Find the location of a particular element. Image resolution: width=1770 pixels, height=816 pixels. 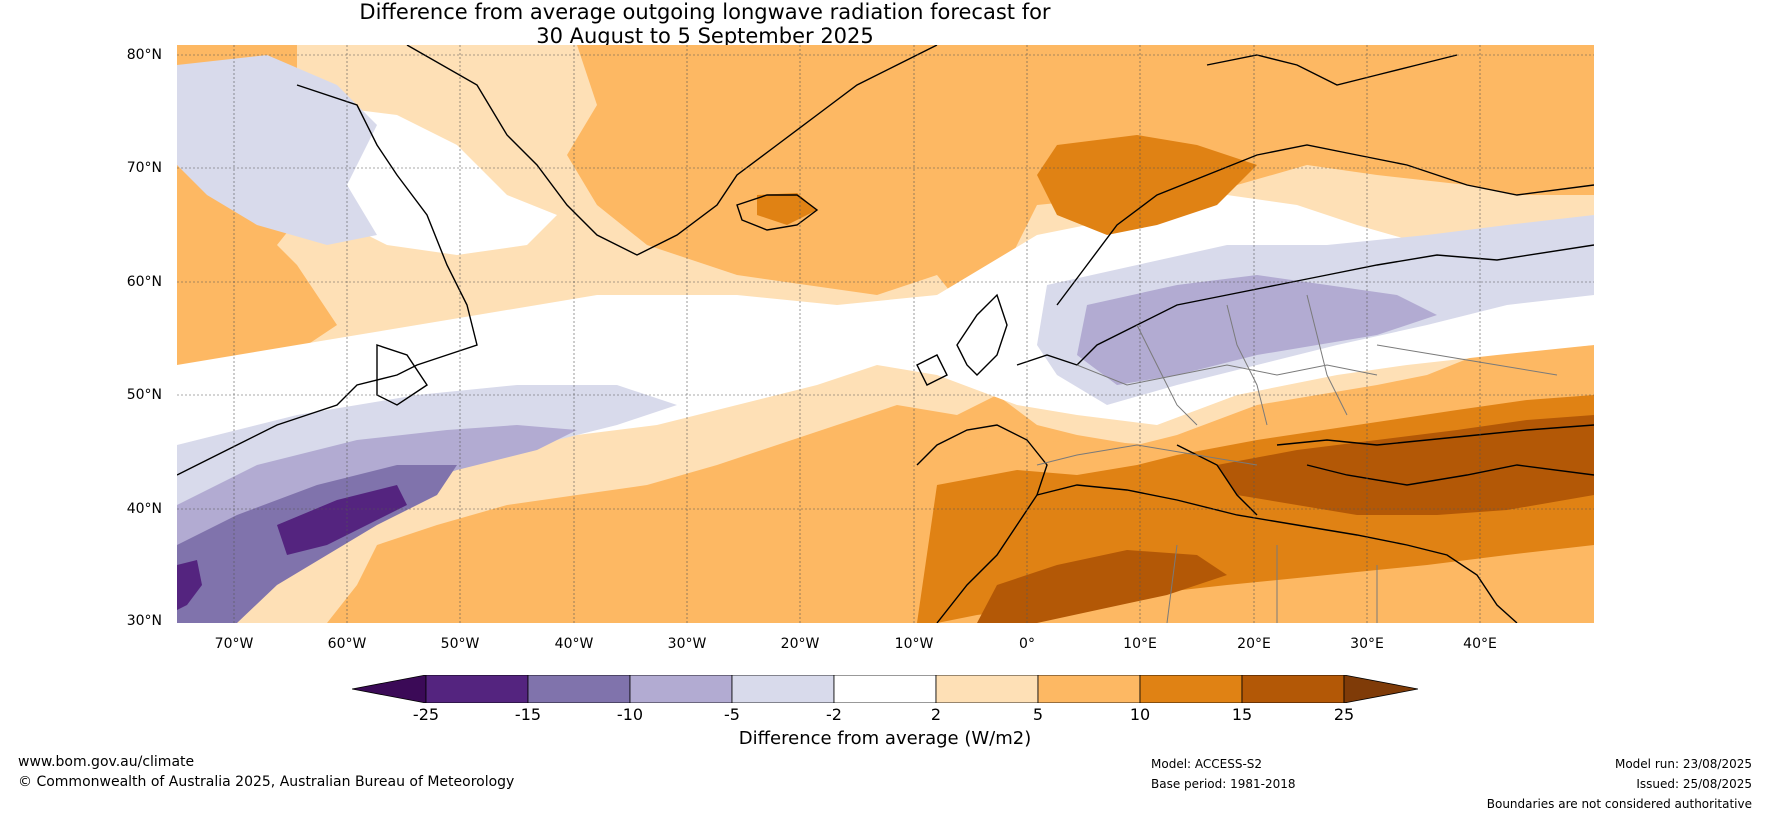

colorbar-tick-label: 10 is located at coordinates (1140, 714).